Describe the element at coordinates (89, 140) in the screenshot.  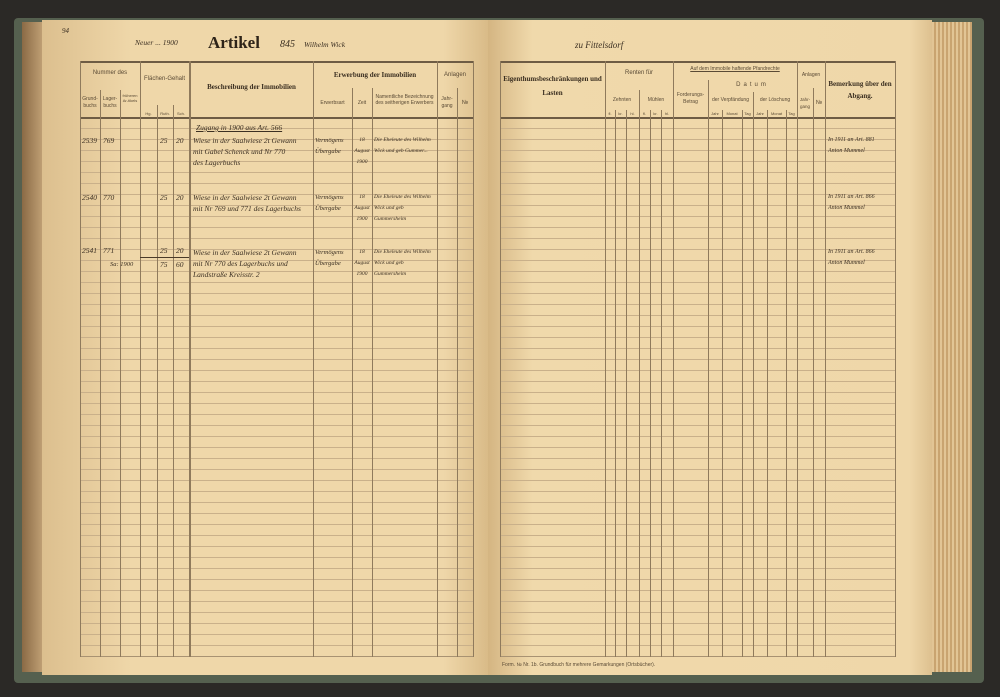
I see `grundbuch-number: 2539` at that location.